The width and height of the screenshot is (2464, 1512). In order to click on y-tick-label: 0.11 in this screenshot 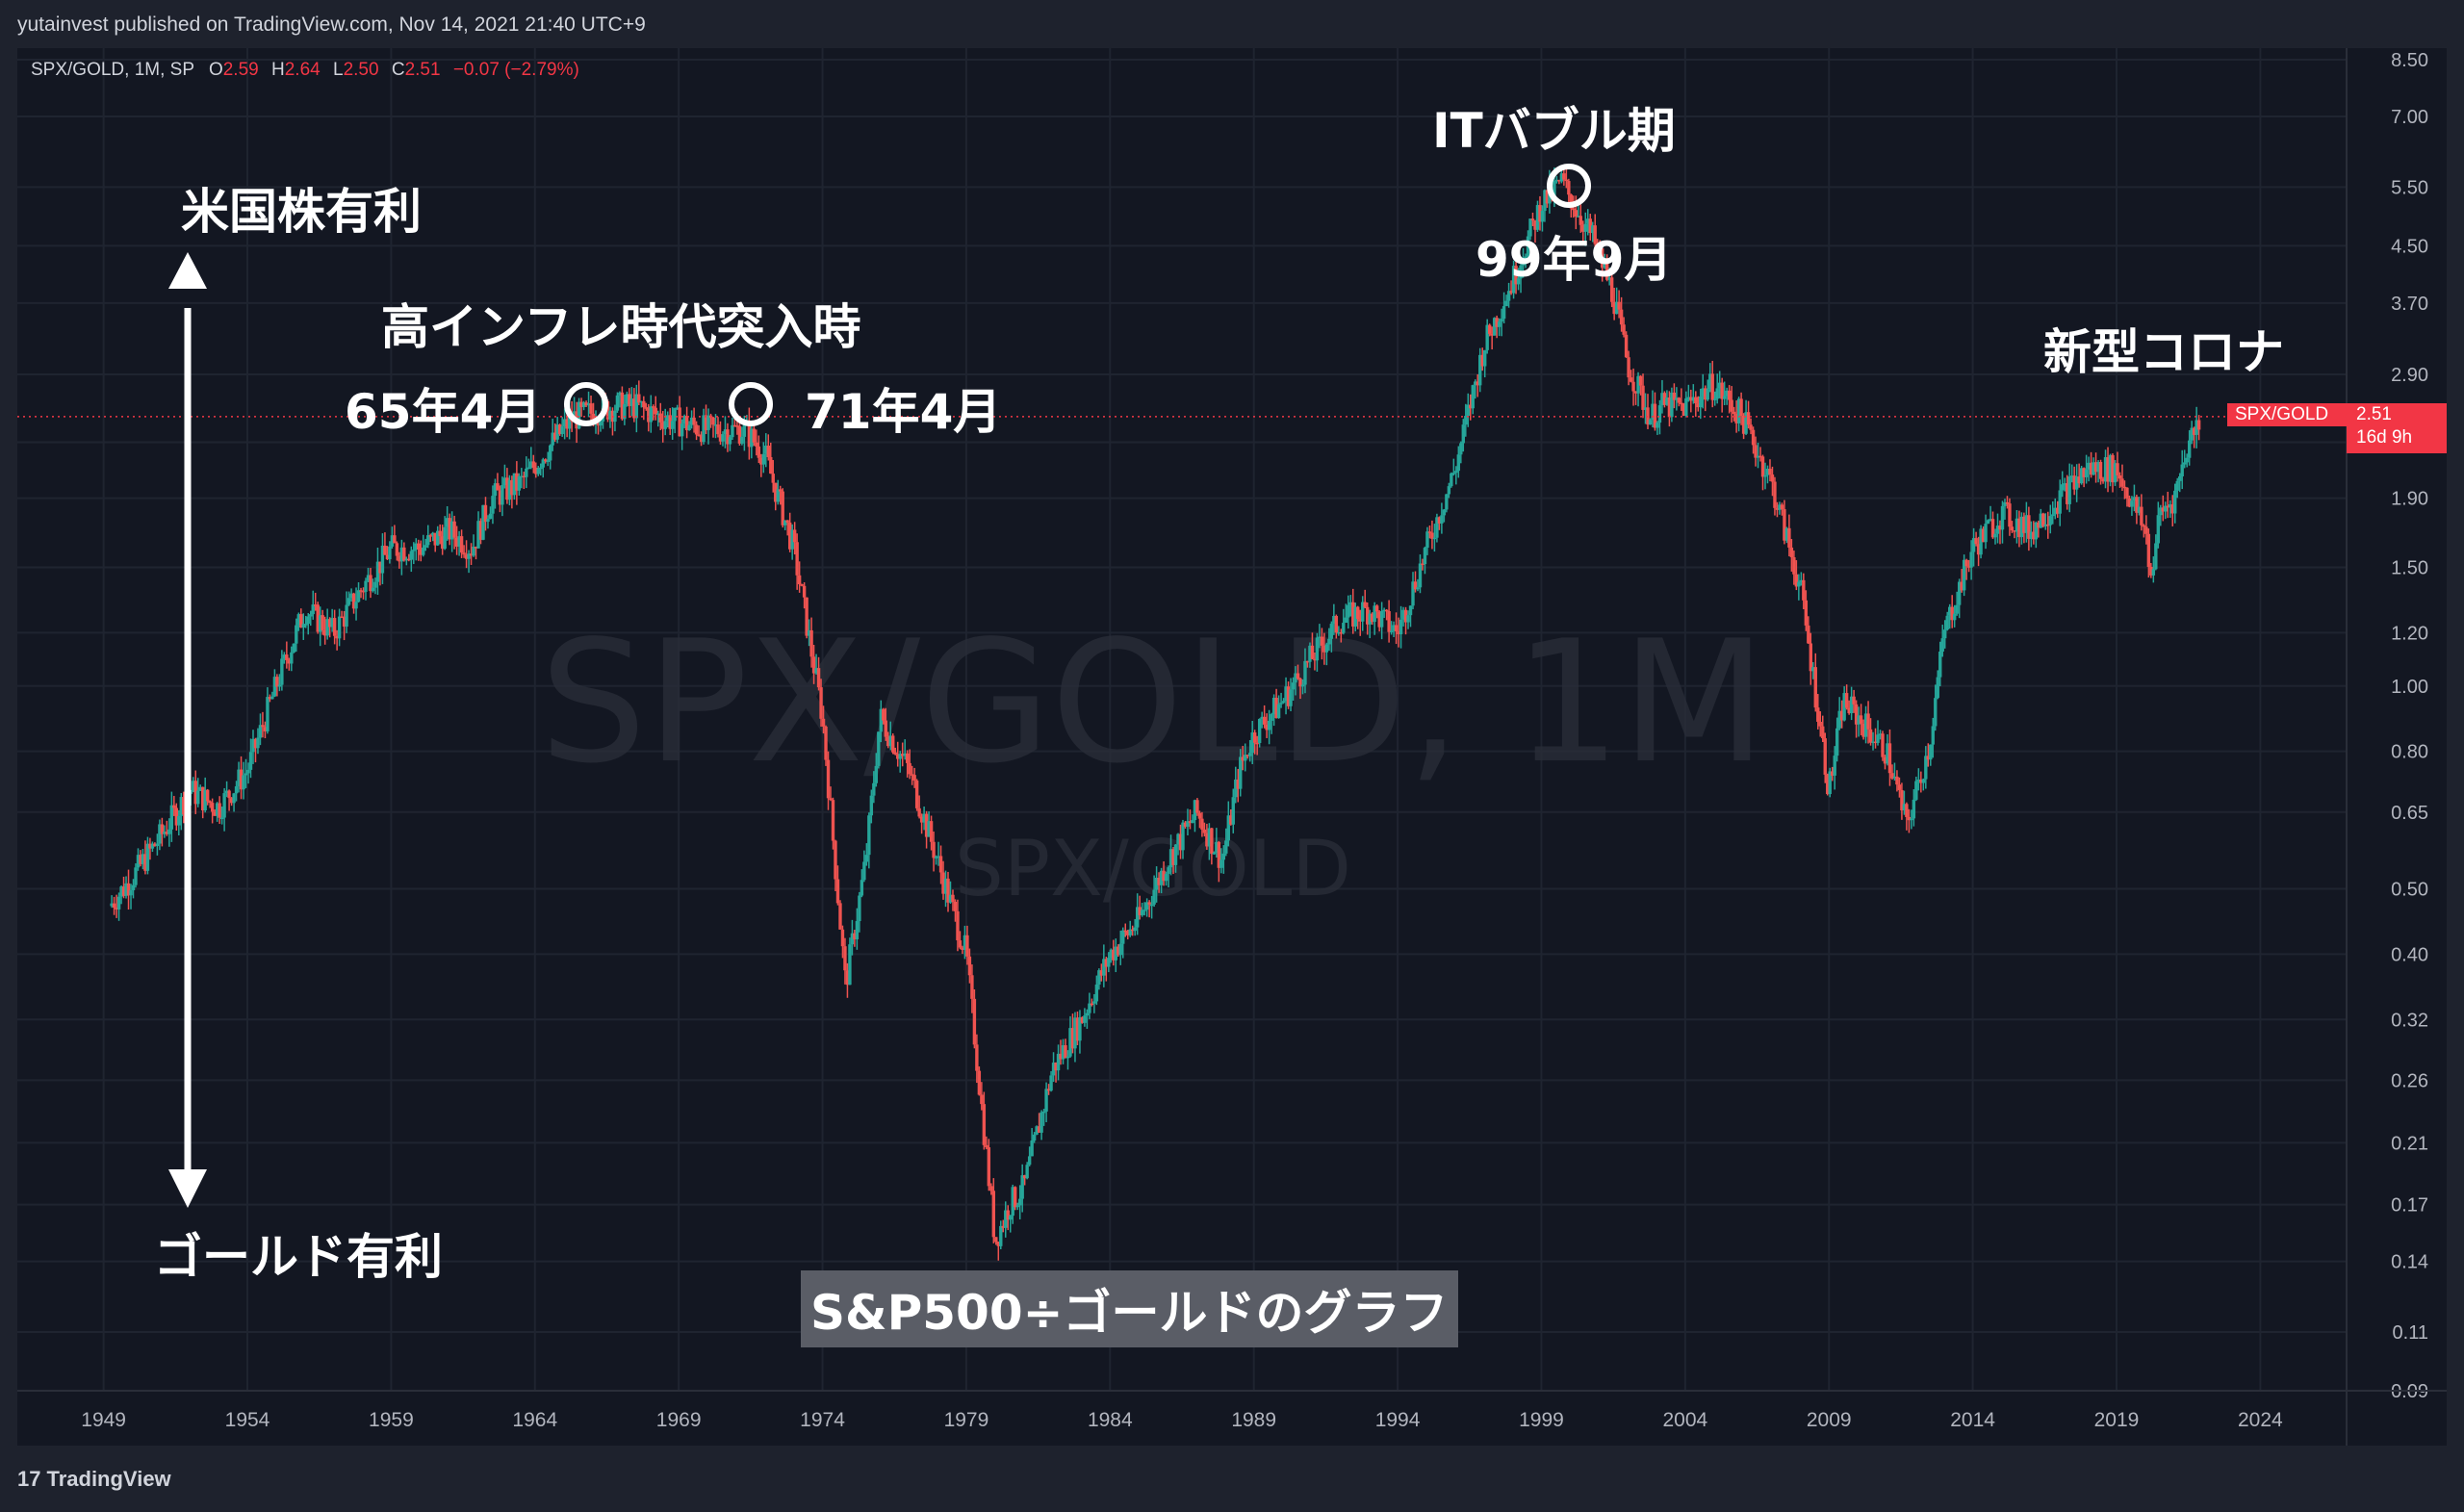, I will do `click(2410, 1333)`.